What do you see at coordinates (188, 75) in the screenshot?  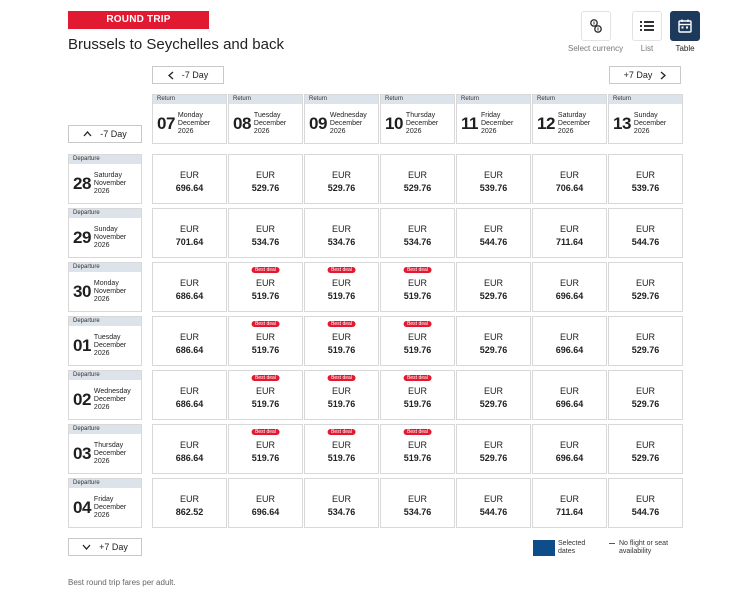 I see `return-prev-week-button: -7 Day` at bounding box center [188, 75].